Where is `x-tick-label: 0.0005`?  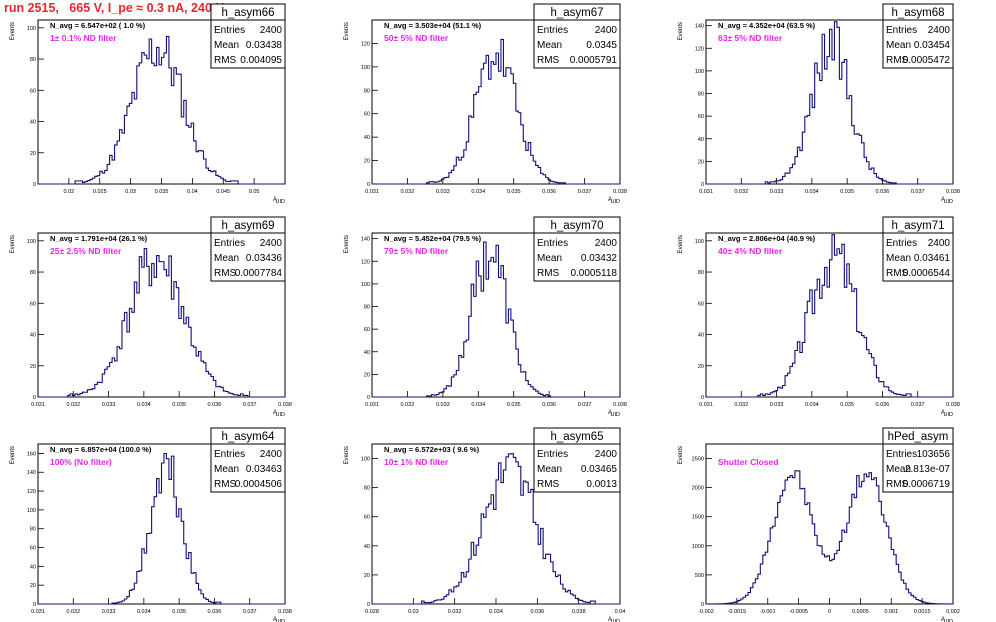
x-tick-label: 0.0005 is located at coordinates (860, 612).